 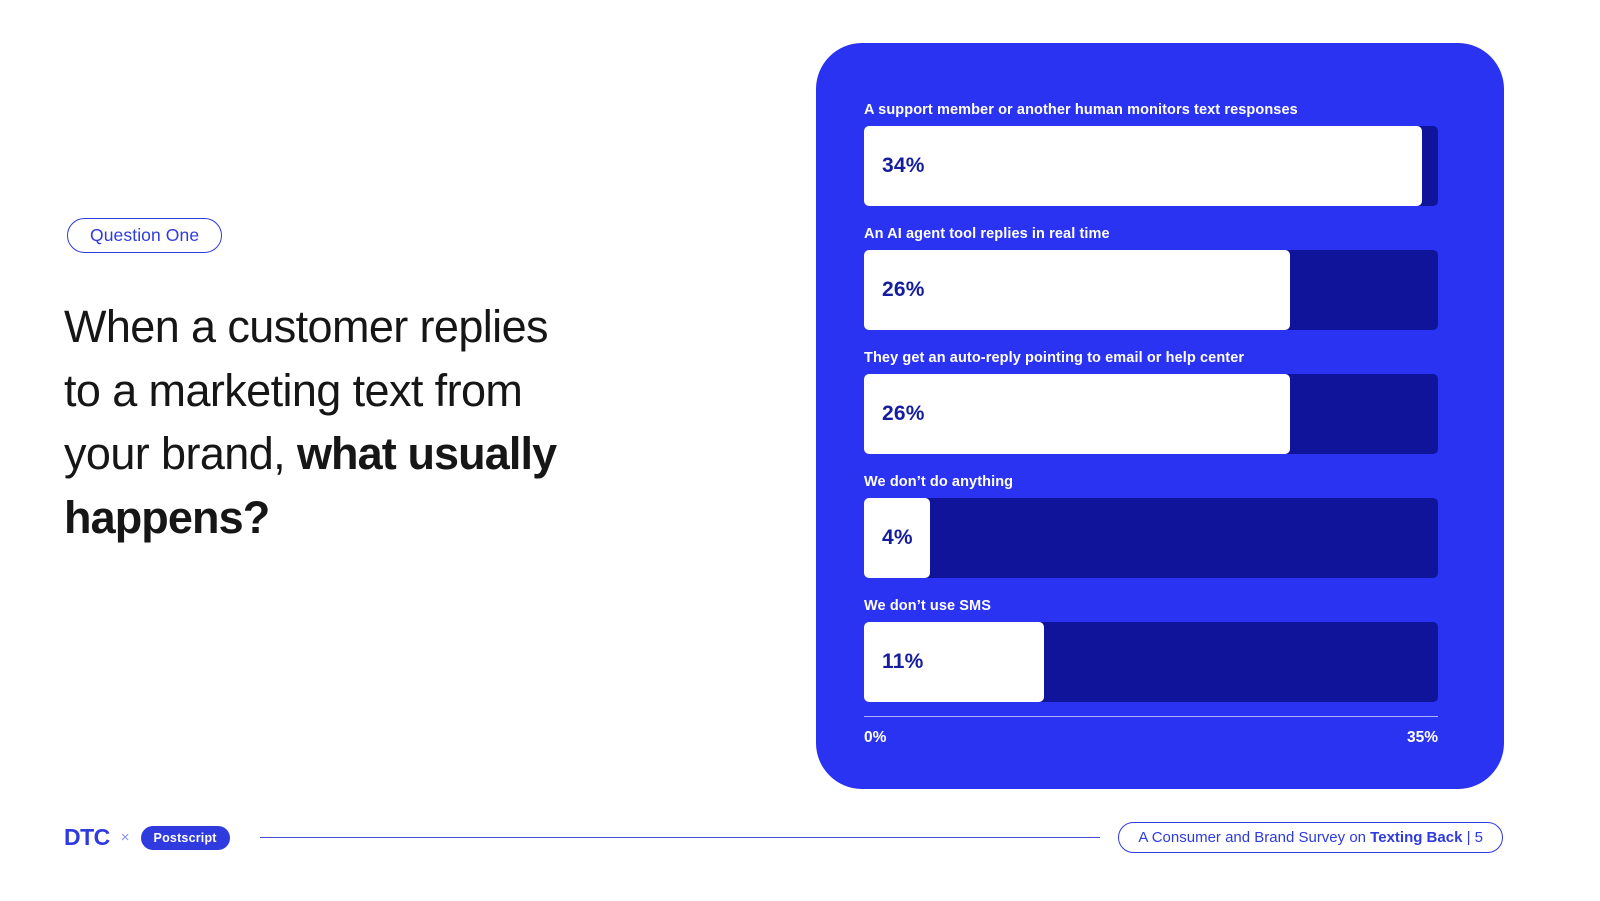 I want to click on survey-badge-page: | 5, so click(x=1472, y=837).